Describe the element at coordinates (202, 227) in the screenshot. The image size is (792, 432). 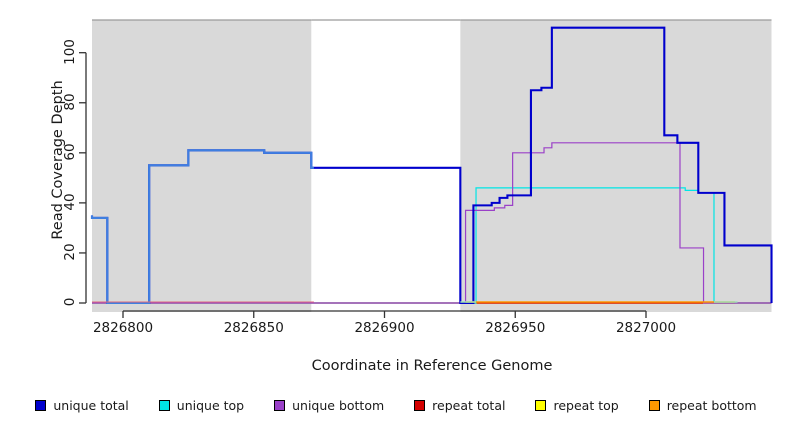
I see `series-line-unique-total-left` at that location.